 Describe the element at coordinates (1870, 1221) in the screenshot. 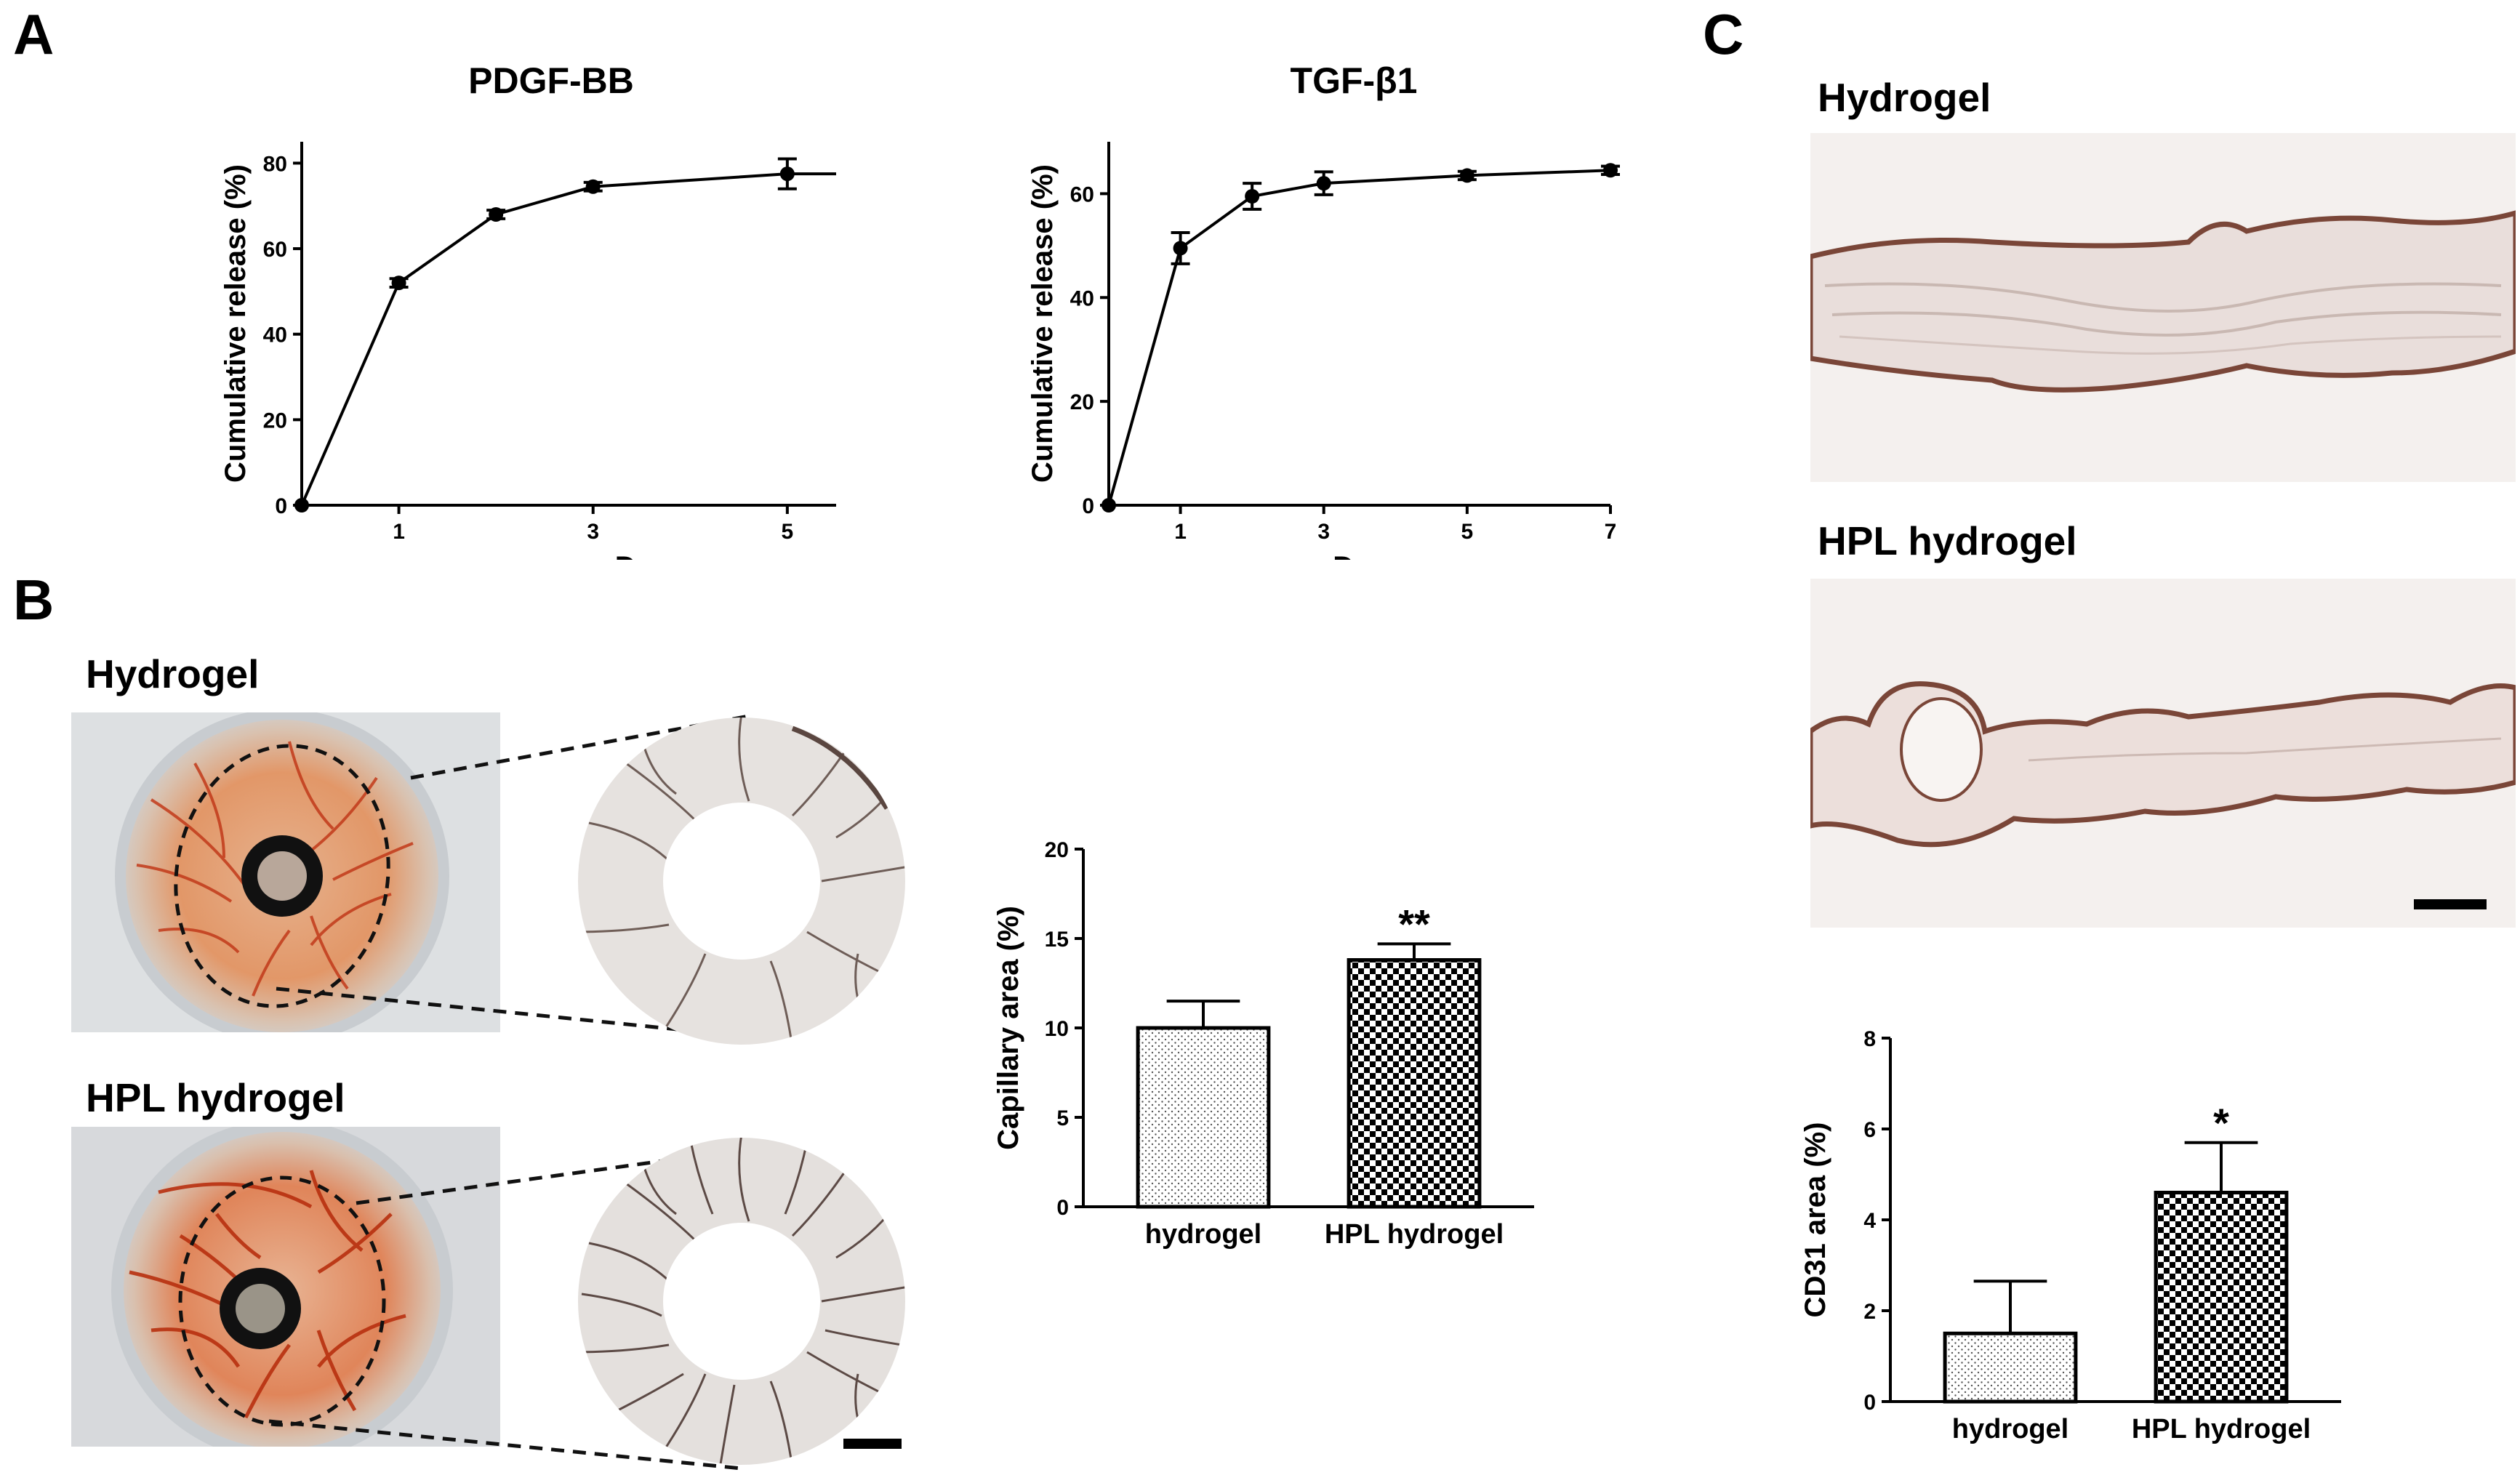

I see `y-tick-label: 4` at that location.